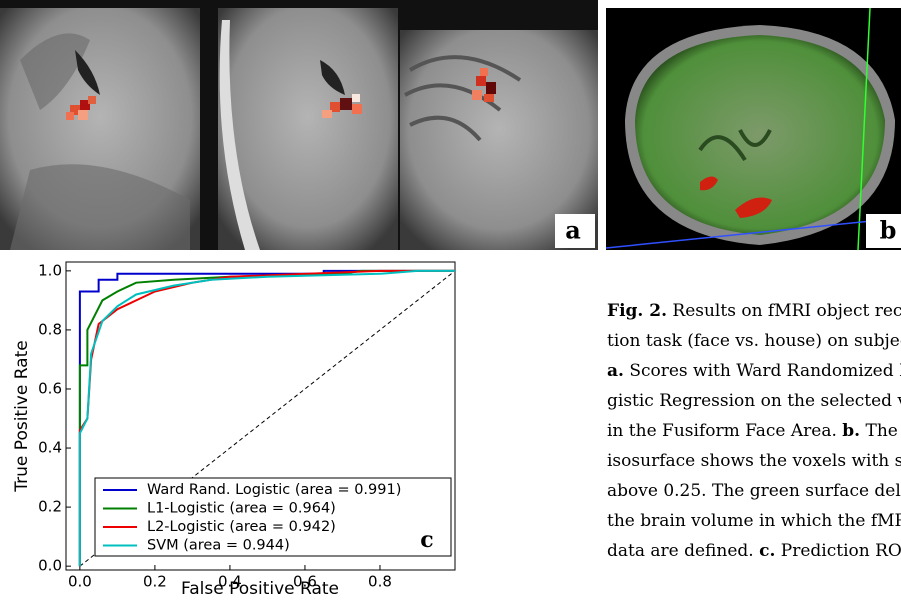 The image size is (901, 603). Describe the element at coordinates (230, 582) in the screenshot. I see `x-tick-label: 0.4` at that location.